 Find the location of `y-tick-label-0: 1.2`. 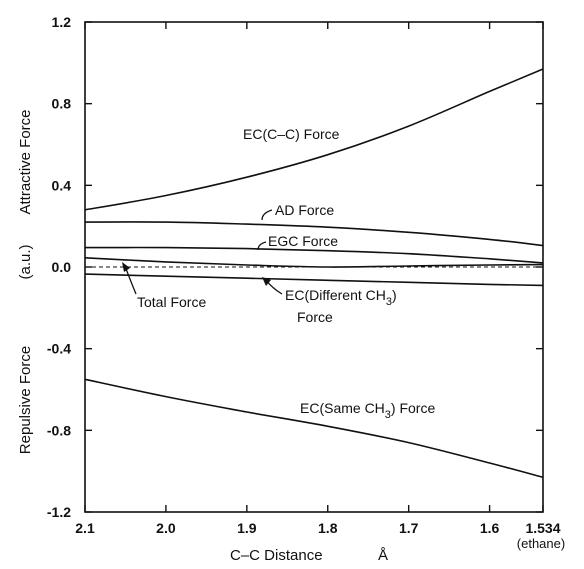

y-tick-label-0: 1.2 is located at coordinates (62, 22).